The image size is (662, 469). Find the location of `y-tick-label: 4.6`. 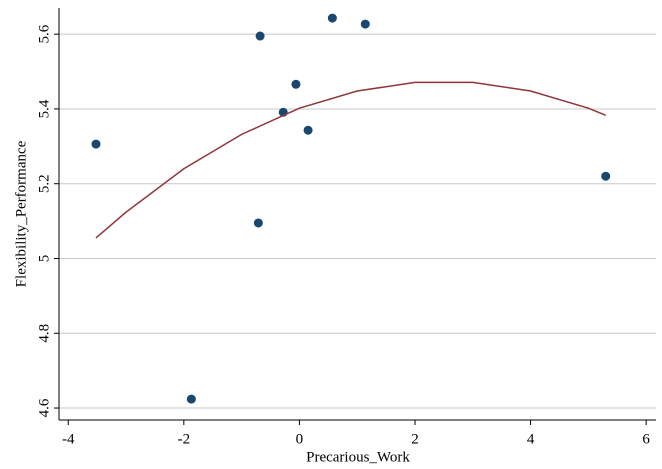

y-tick-label: 4.6 is located at coordinates (44, 407).